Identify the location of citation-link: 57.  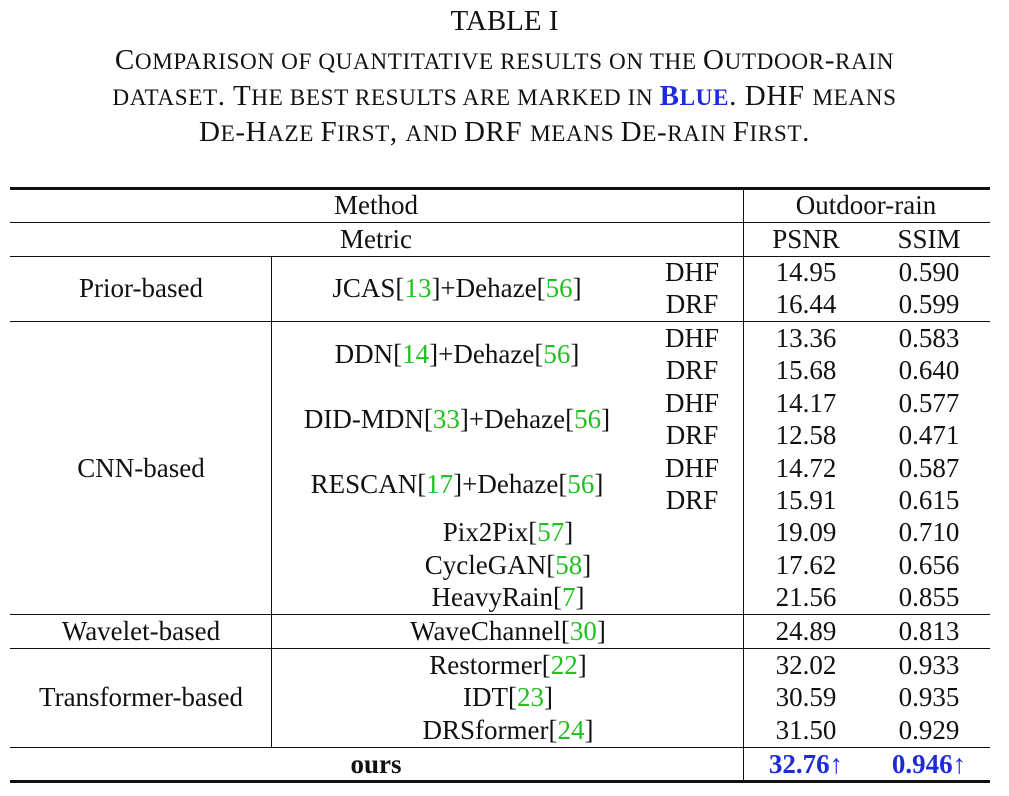
(551, 532).